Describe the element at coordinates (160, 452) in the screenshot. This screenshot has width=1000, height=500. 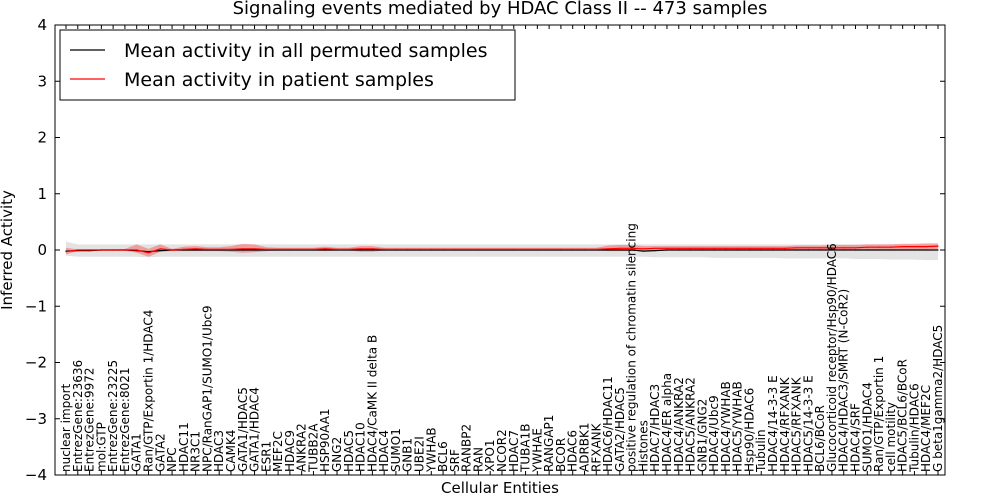
I see `x-tick-label: GATA2` at that location.